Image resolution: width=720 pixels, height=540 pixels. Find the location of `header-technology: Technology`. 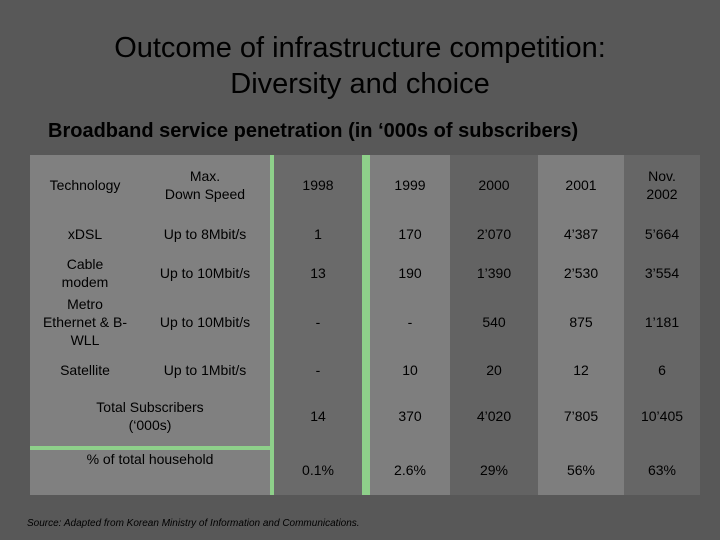

header-technology: Technology is located at coordinates (85, 185).